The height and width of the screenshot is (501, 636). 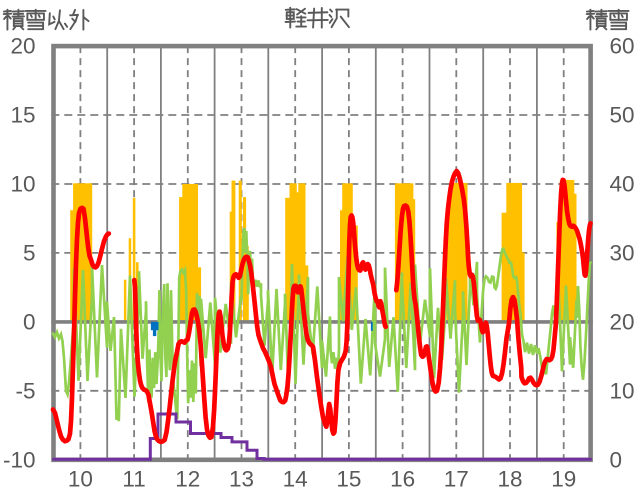 What do you see at coordinates (622, 184) in the screenshot?
I see `svg-text: 40` at bounding box center [622, 184].